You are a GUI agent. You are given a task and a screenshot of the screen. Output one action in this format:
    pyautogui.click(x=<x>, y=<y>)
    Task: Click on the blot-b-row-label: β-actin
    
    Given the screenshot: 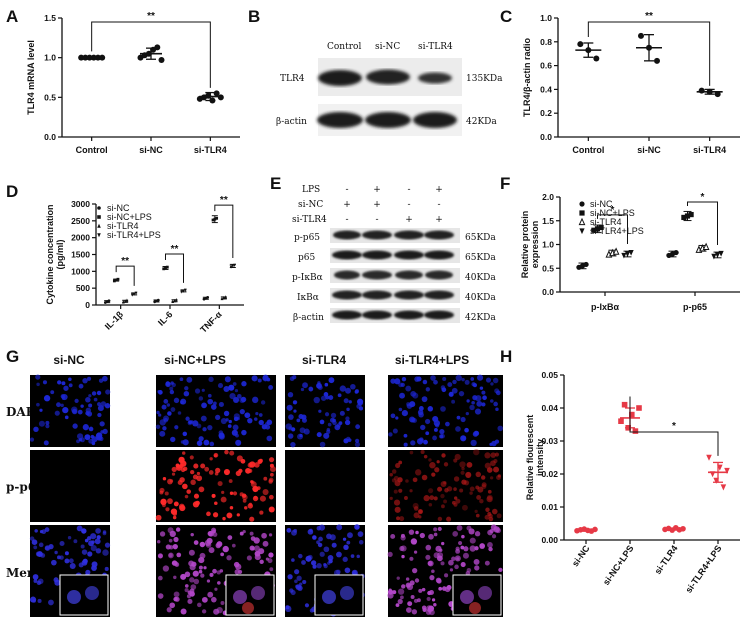 What is the action you would take?
    pyautogui.click(x=291, y=122)
    